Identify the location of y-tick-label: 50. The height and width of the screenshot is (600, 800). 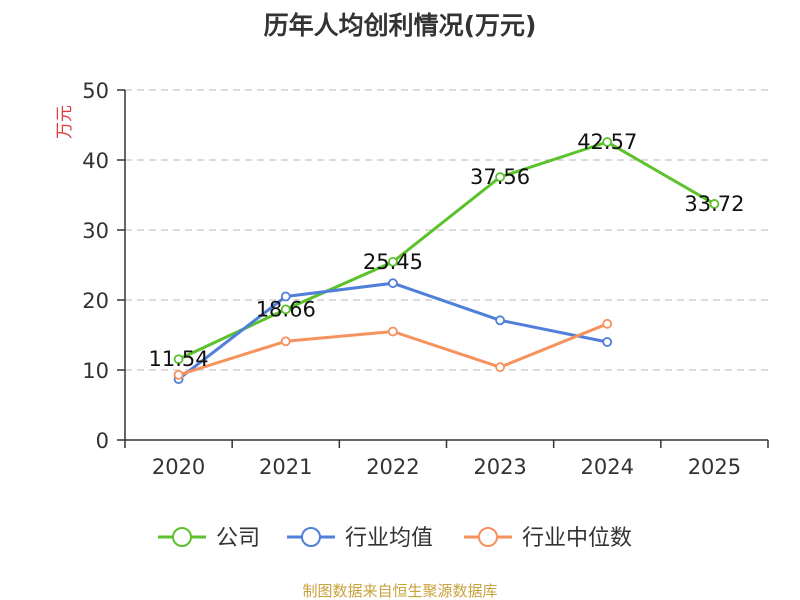
(95, 91).